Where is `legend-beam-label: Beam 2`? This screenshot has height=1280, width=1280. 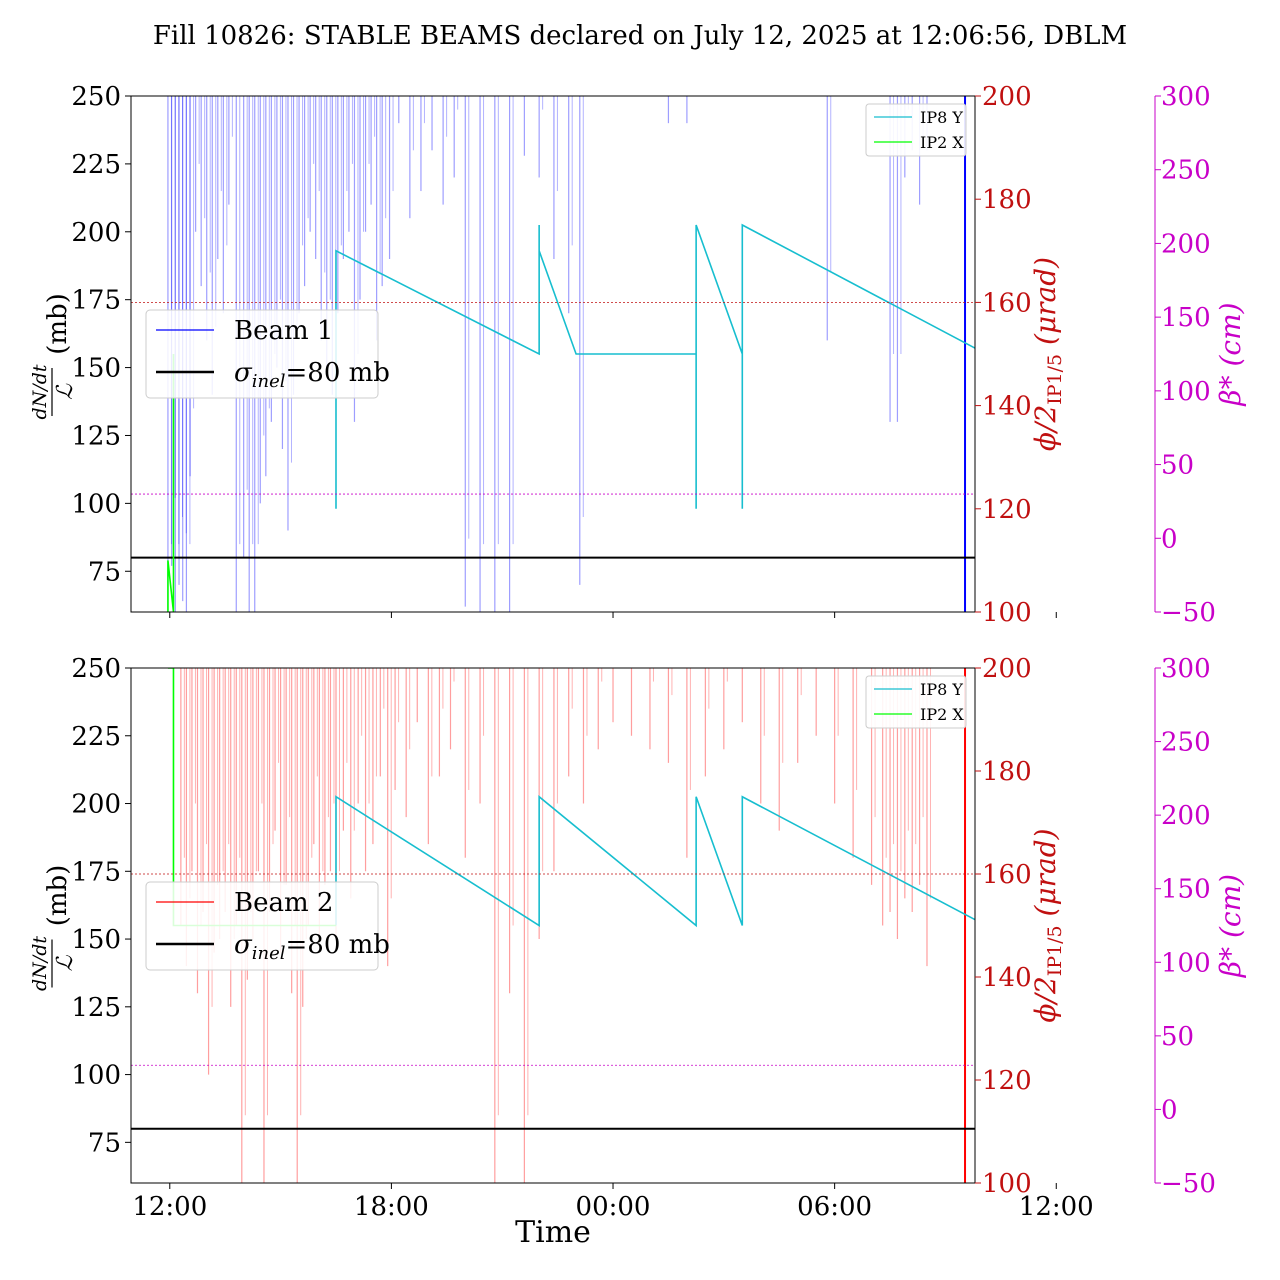
legend-beam-label: Beam 2 is located at coordinates (283, 903).